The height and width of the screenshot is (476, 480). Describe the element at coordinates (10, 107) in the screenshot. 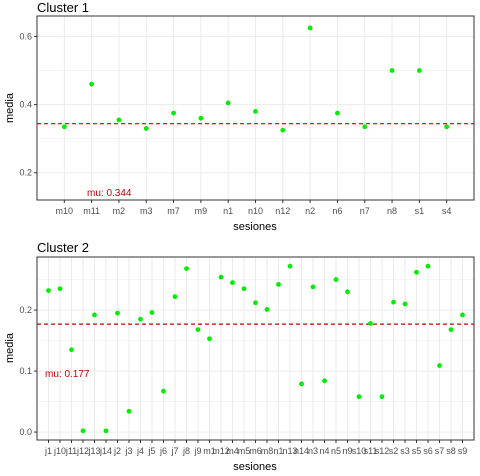

I see `cluster-1-y-axis-title: media` at that location.